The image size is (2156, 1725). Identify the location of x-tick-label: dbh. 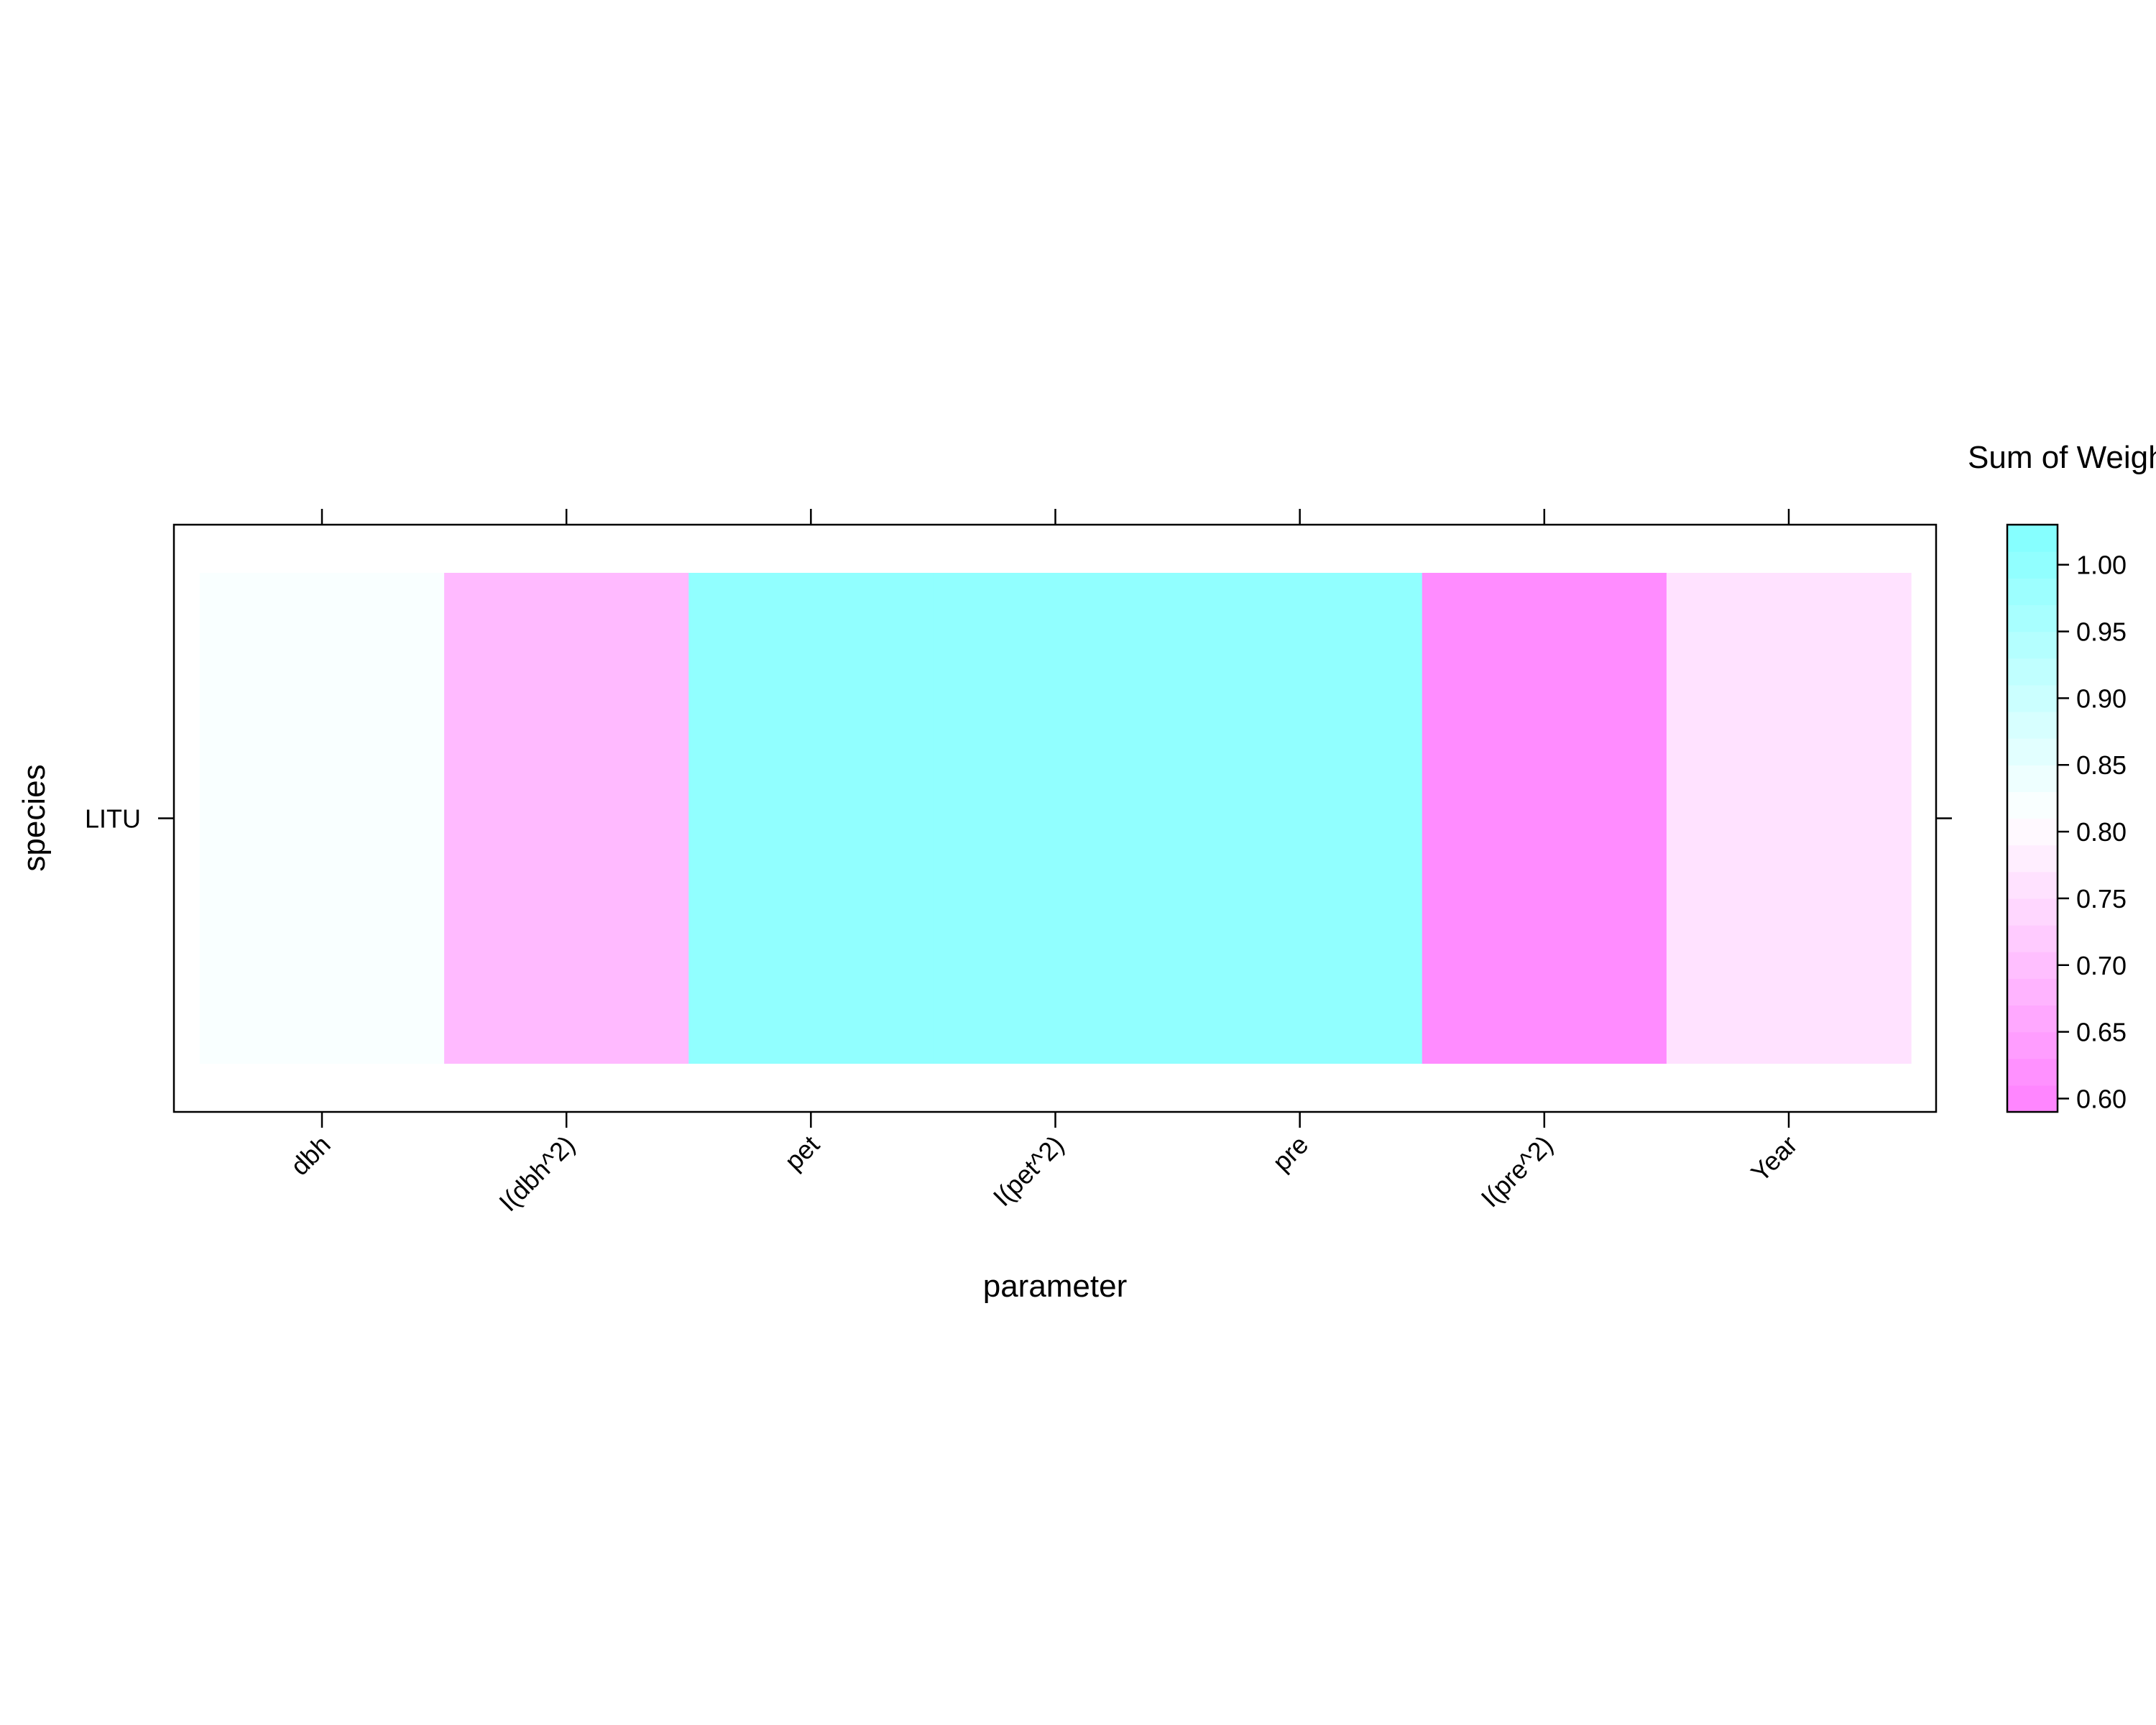
(311, 1155).